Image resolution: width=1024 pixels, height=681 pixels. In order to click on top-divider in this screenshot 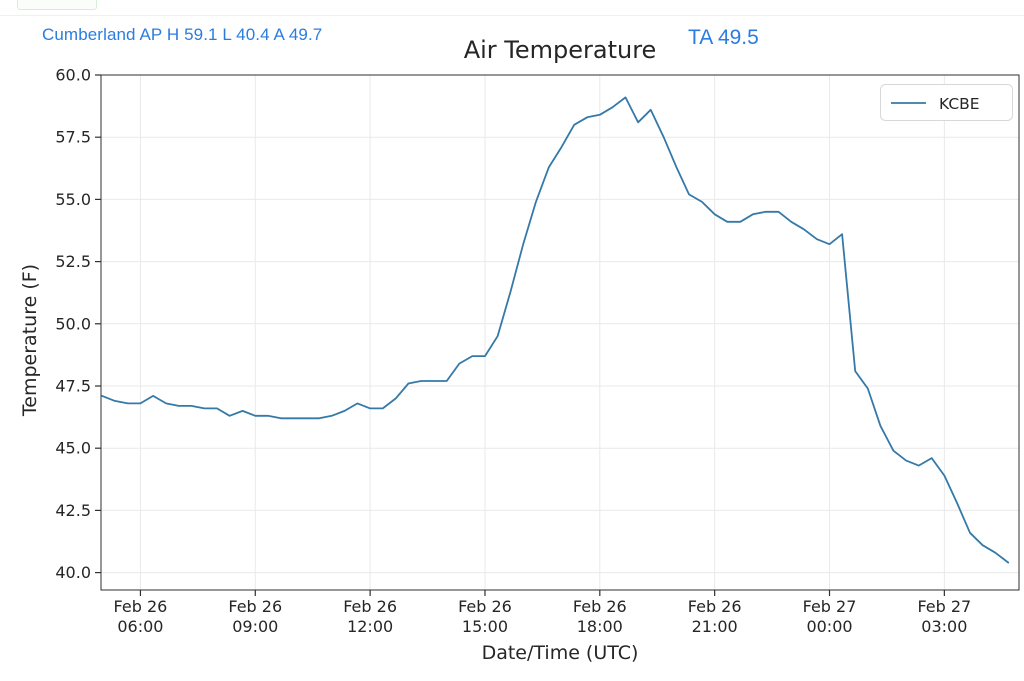, I will do `click(512, 15)`.